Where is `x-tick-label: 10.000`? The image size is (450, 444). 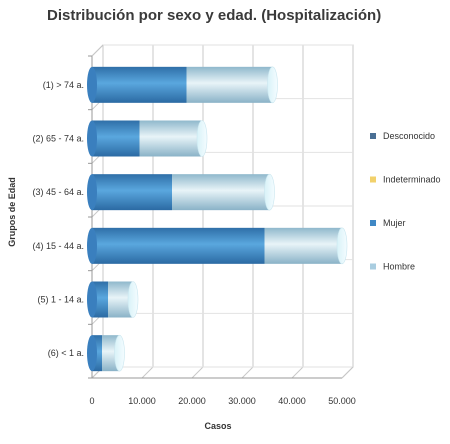
x-tick-label: 10.000 is located at coordinates (142, 401).